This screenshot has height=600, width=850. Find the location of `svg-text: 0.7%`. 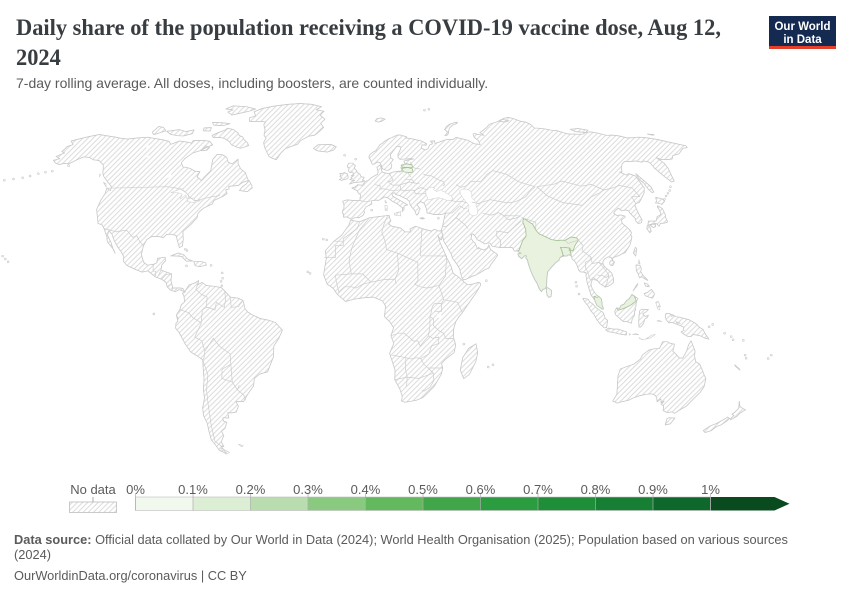

svg-text: 0.7% is located at coordinates (538, 489).